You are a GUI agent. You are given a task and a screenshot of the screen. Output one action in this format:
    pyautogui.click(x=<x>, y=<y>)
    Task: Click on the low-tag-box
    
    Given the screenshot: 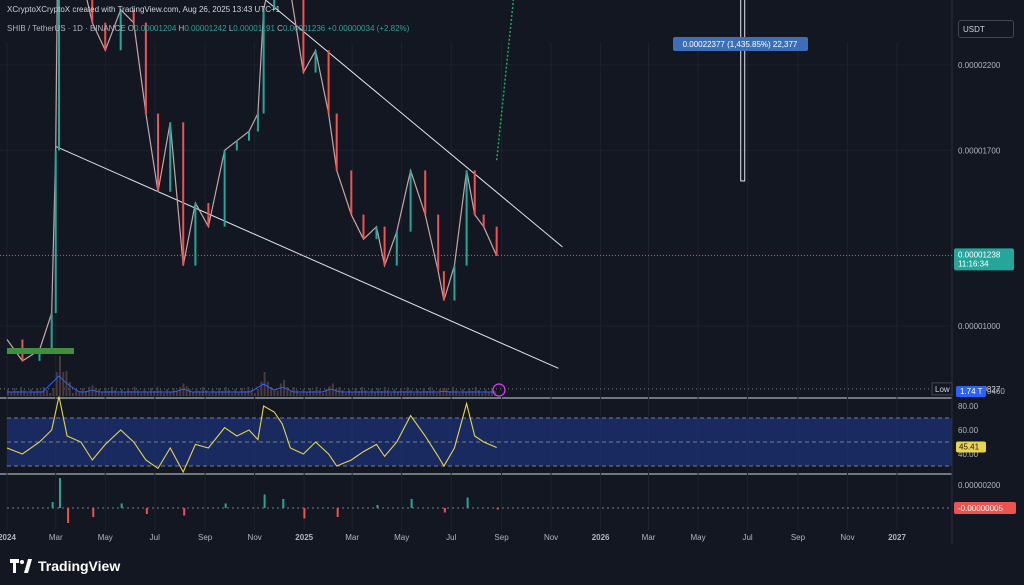 What is the action you would take?
    pyautogui.click(x=942, y=389)
    